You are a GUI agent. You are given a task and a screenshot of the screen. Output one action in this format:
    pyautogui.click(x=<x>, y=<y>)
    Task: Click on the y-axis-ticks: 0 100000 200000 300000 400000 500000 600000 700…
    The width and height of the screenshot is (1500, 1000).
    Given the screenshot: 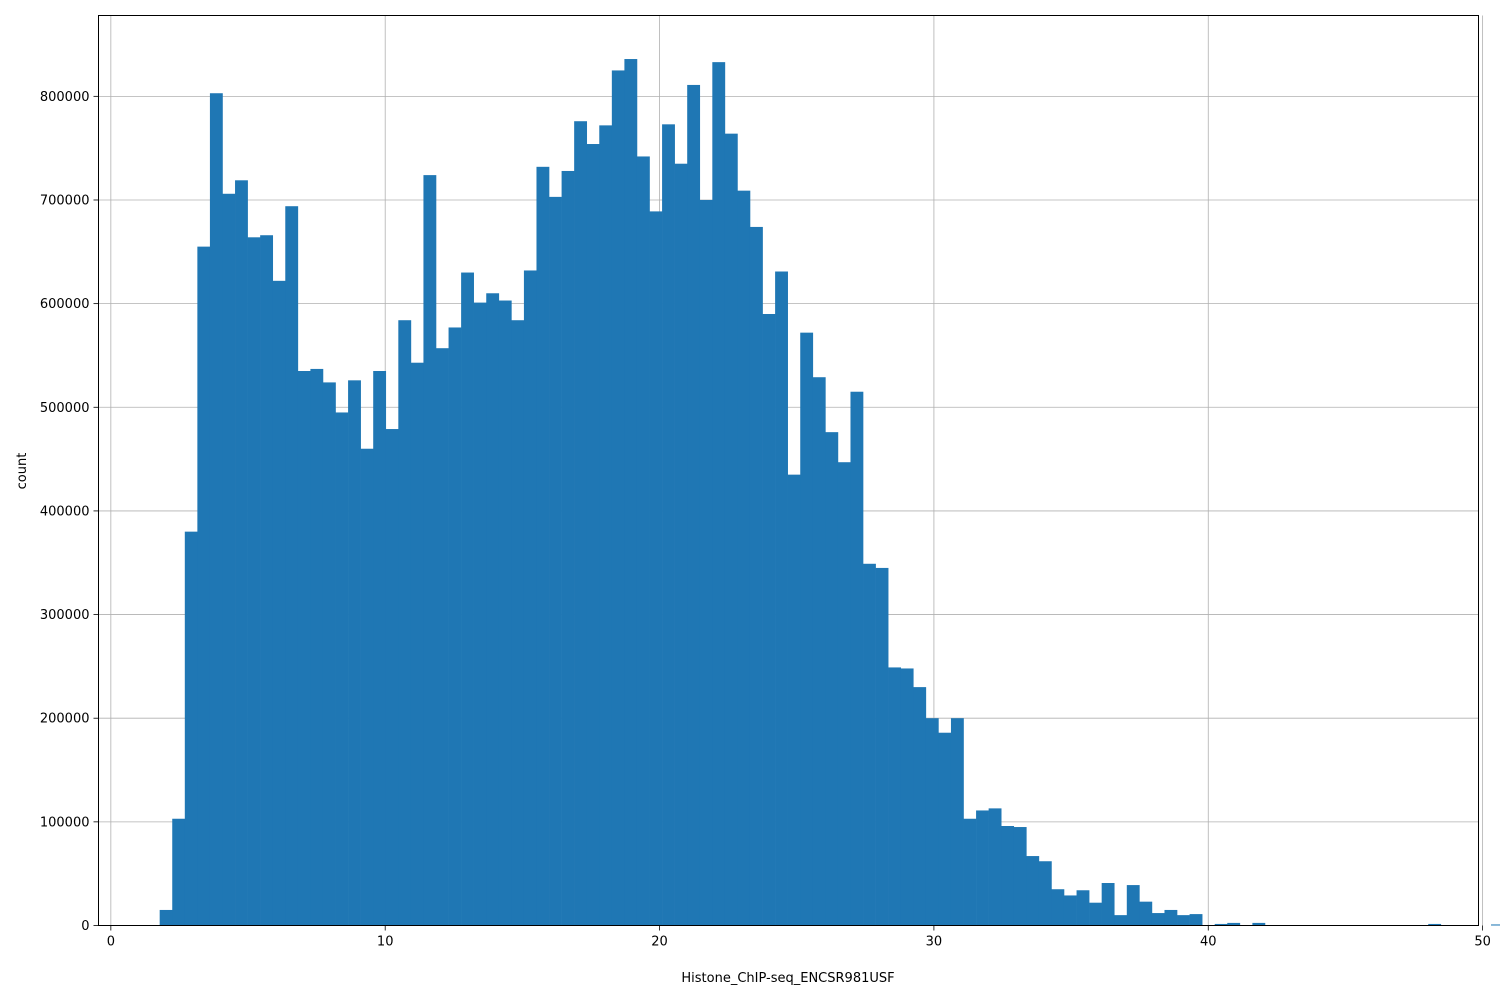 What is the action you would take?
    pyautogui.click(x=69, y=512)
    